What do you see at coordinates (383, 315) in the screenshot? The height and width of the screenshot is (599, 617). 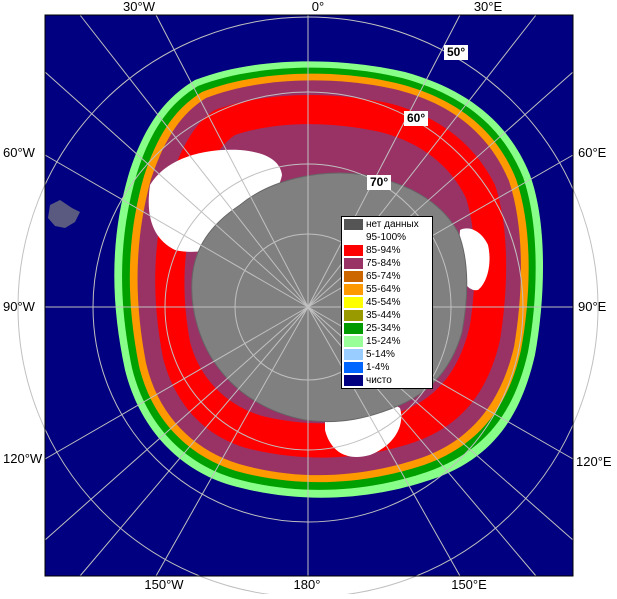 I see `legend-label: 35-44%` at bounding box center [383, 315].